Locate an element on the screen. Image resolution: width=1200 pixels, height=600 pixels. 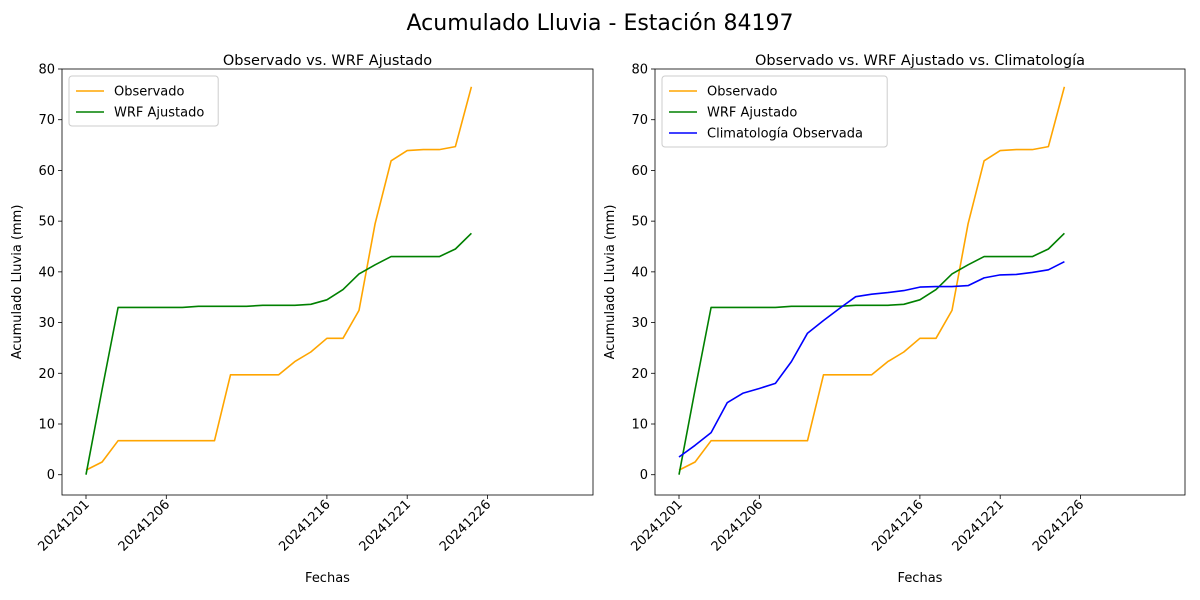
chart-title: Observado vs. WRF Ajustado is located at coordinates (327, 61).